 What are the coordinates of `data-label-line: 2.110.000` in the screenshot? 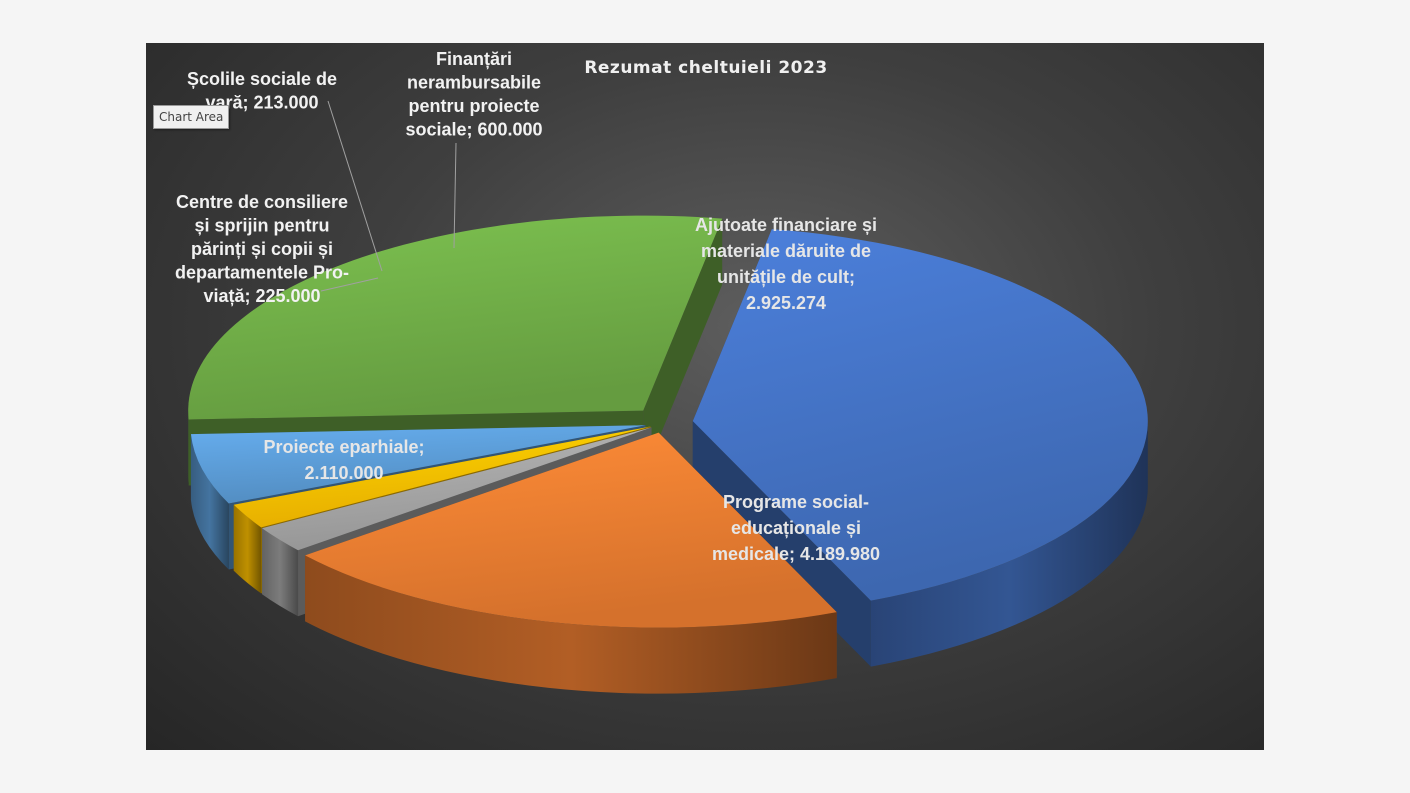 It's located at (343, 473).